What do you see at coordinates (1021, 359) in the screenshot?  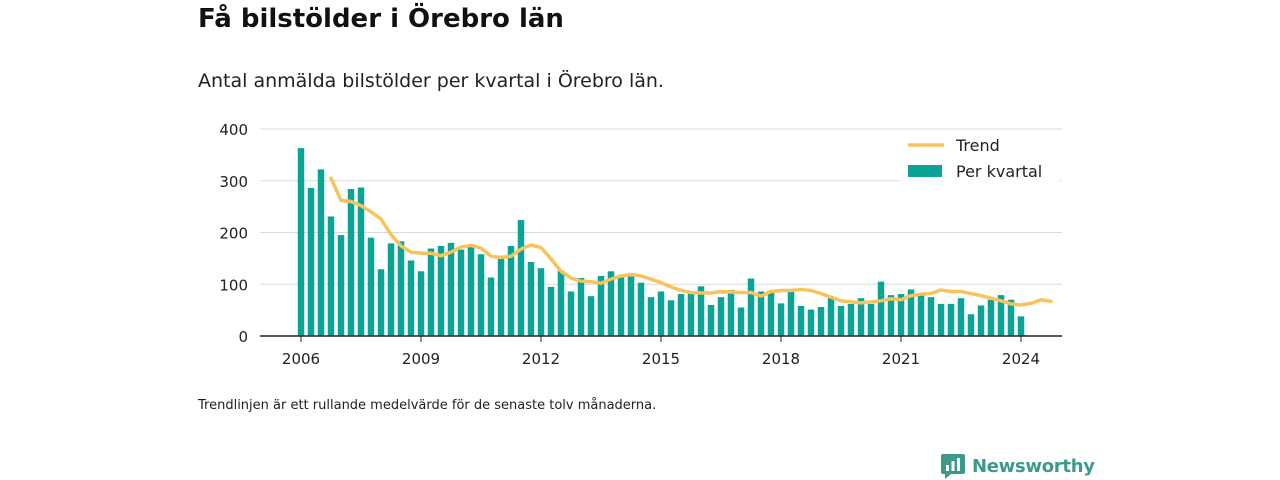 I see `x-tick-label: 2024` at bounding box center [1021, 359].